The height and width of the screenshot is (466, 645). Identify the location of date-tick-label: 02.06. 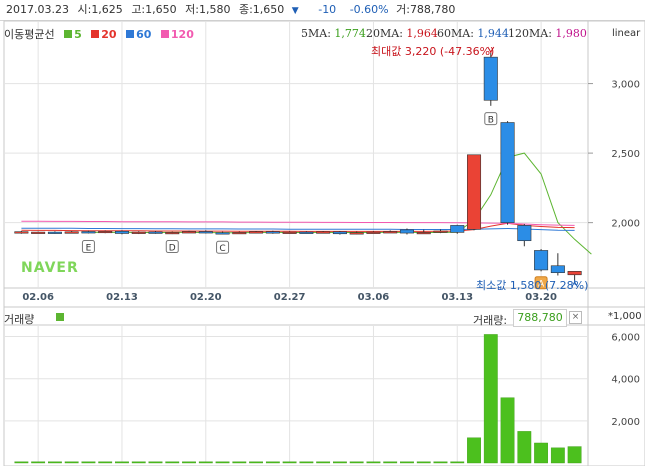
(38, 297).